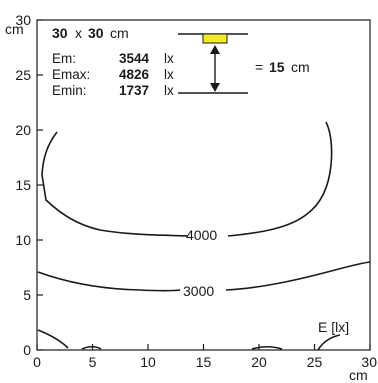  I want to click on x-axis-ticks, so click(203, 347).